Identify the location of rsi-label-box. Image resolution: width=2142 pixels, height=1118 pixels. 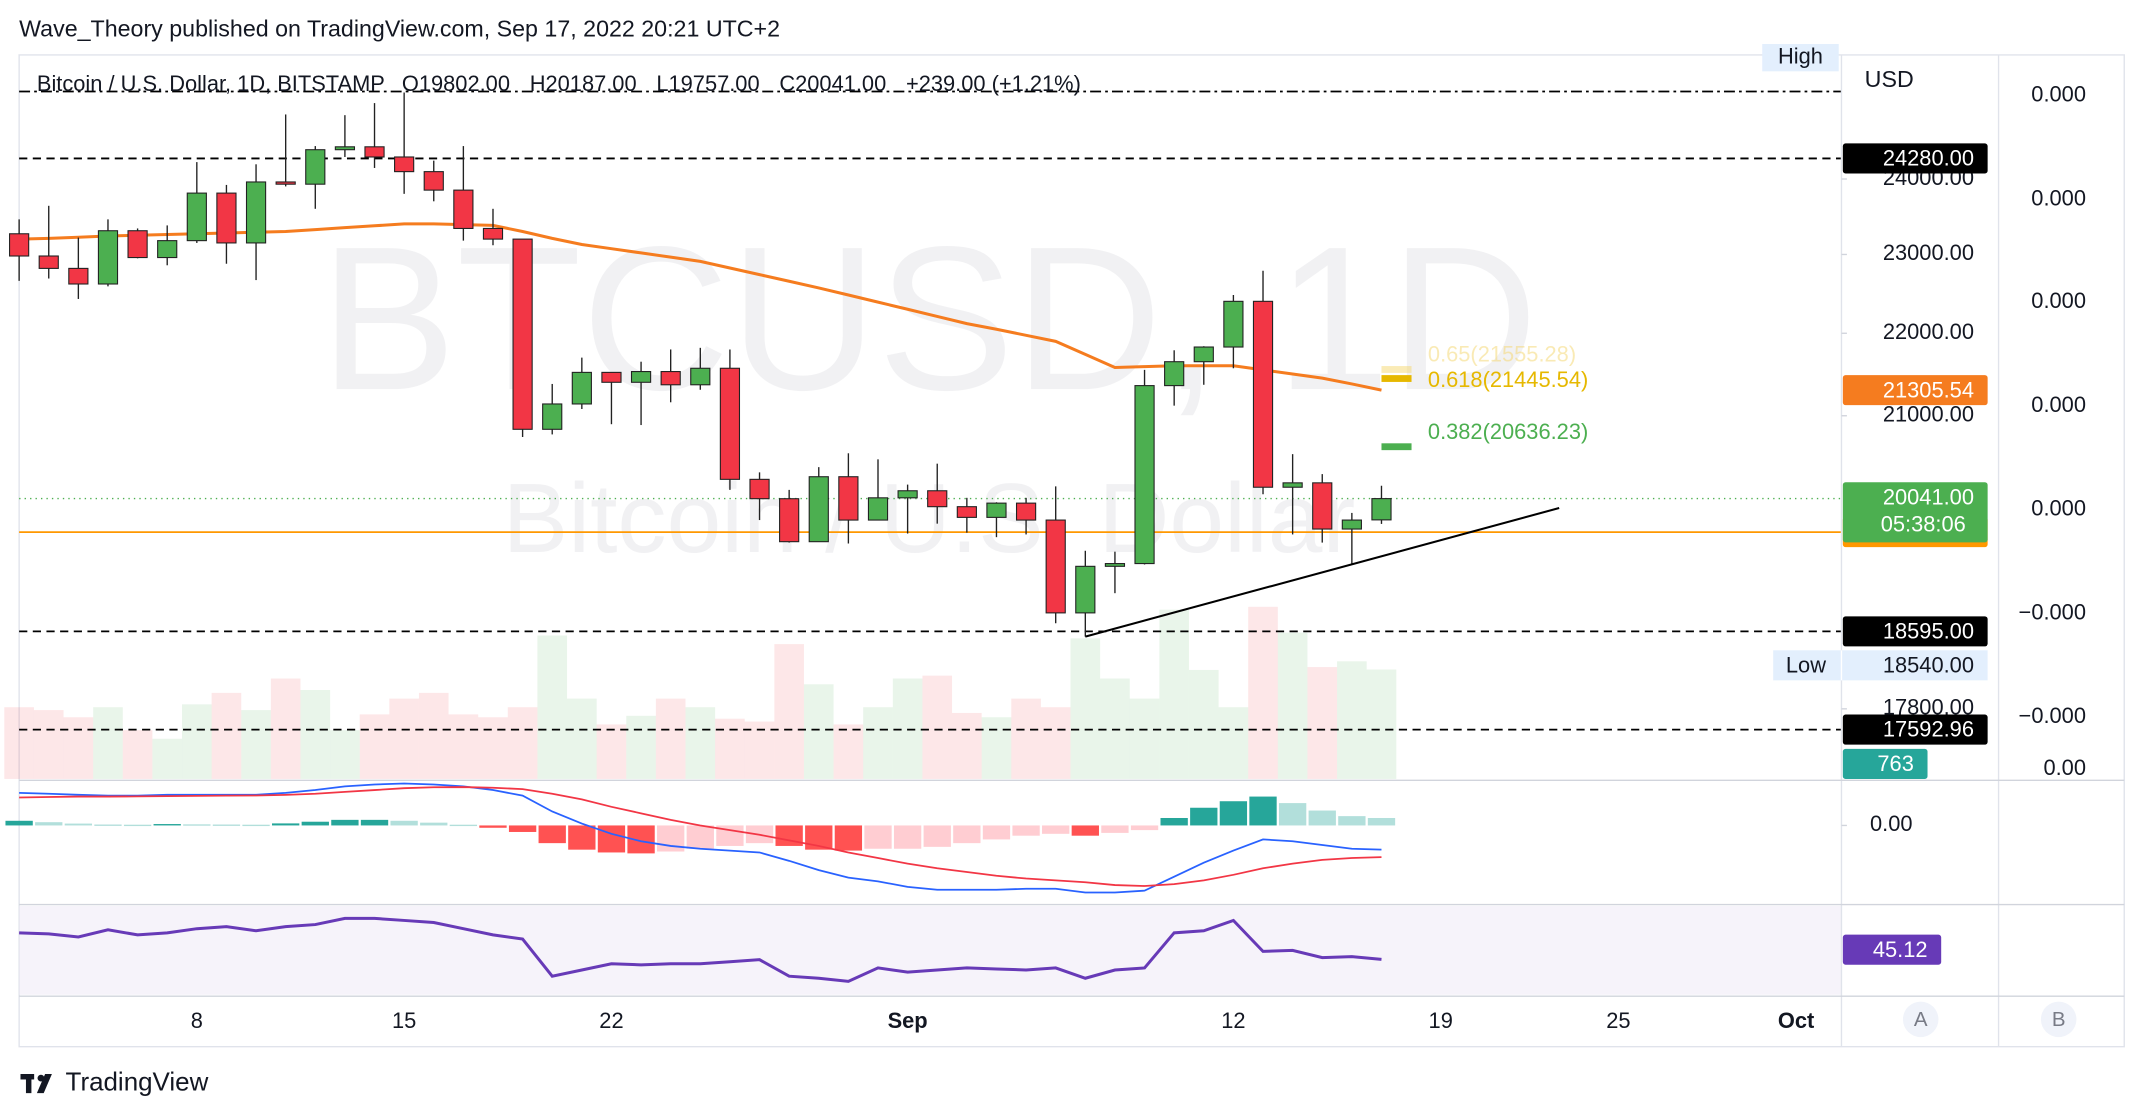
(1892, 949).